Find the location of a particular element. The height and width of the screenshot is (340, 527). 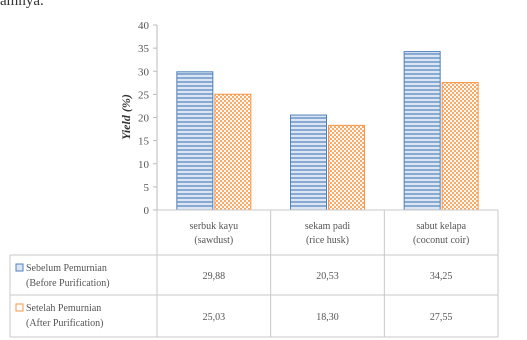

y-tick-label: 20 is located at coordinates (144, 119).